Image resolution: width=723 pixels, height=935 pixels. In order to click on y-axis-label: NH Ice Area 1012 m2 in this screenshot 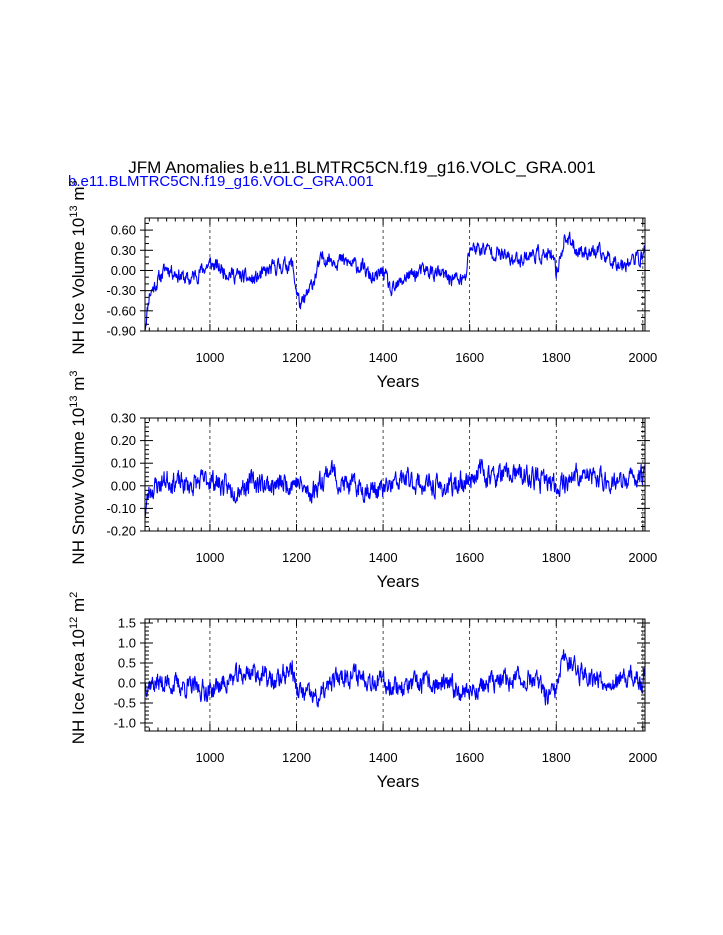, I will do `click(78, 668)`.